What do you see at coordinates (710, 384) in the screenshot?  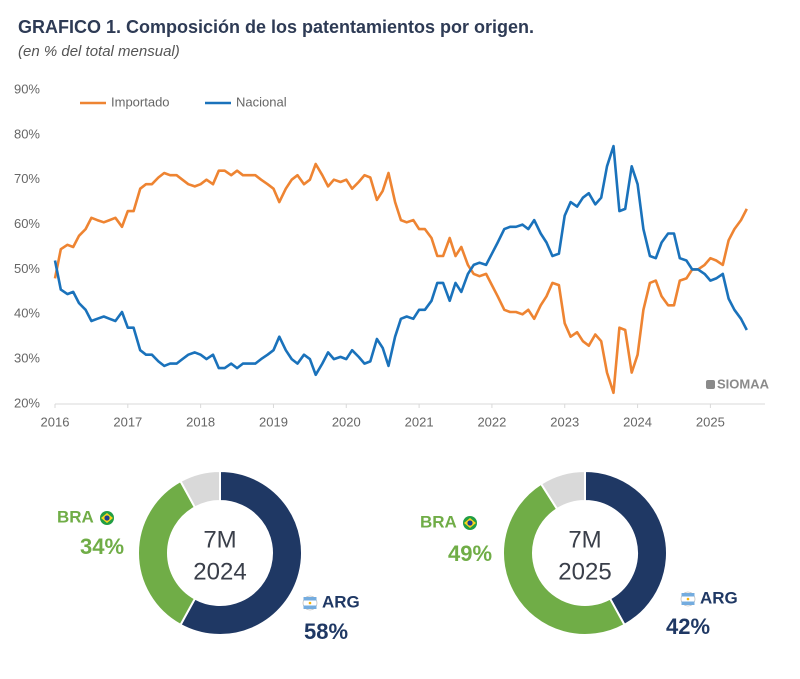 I see `watermark-icon` at bounding box center [710, 384].